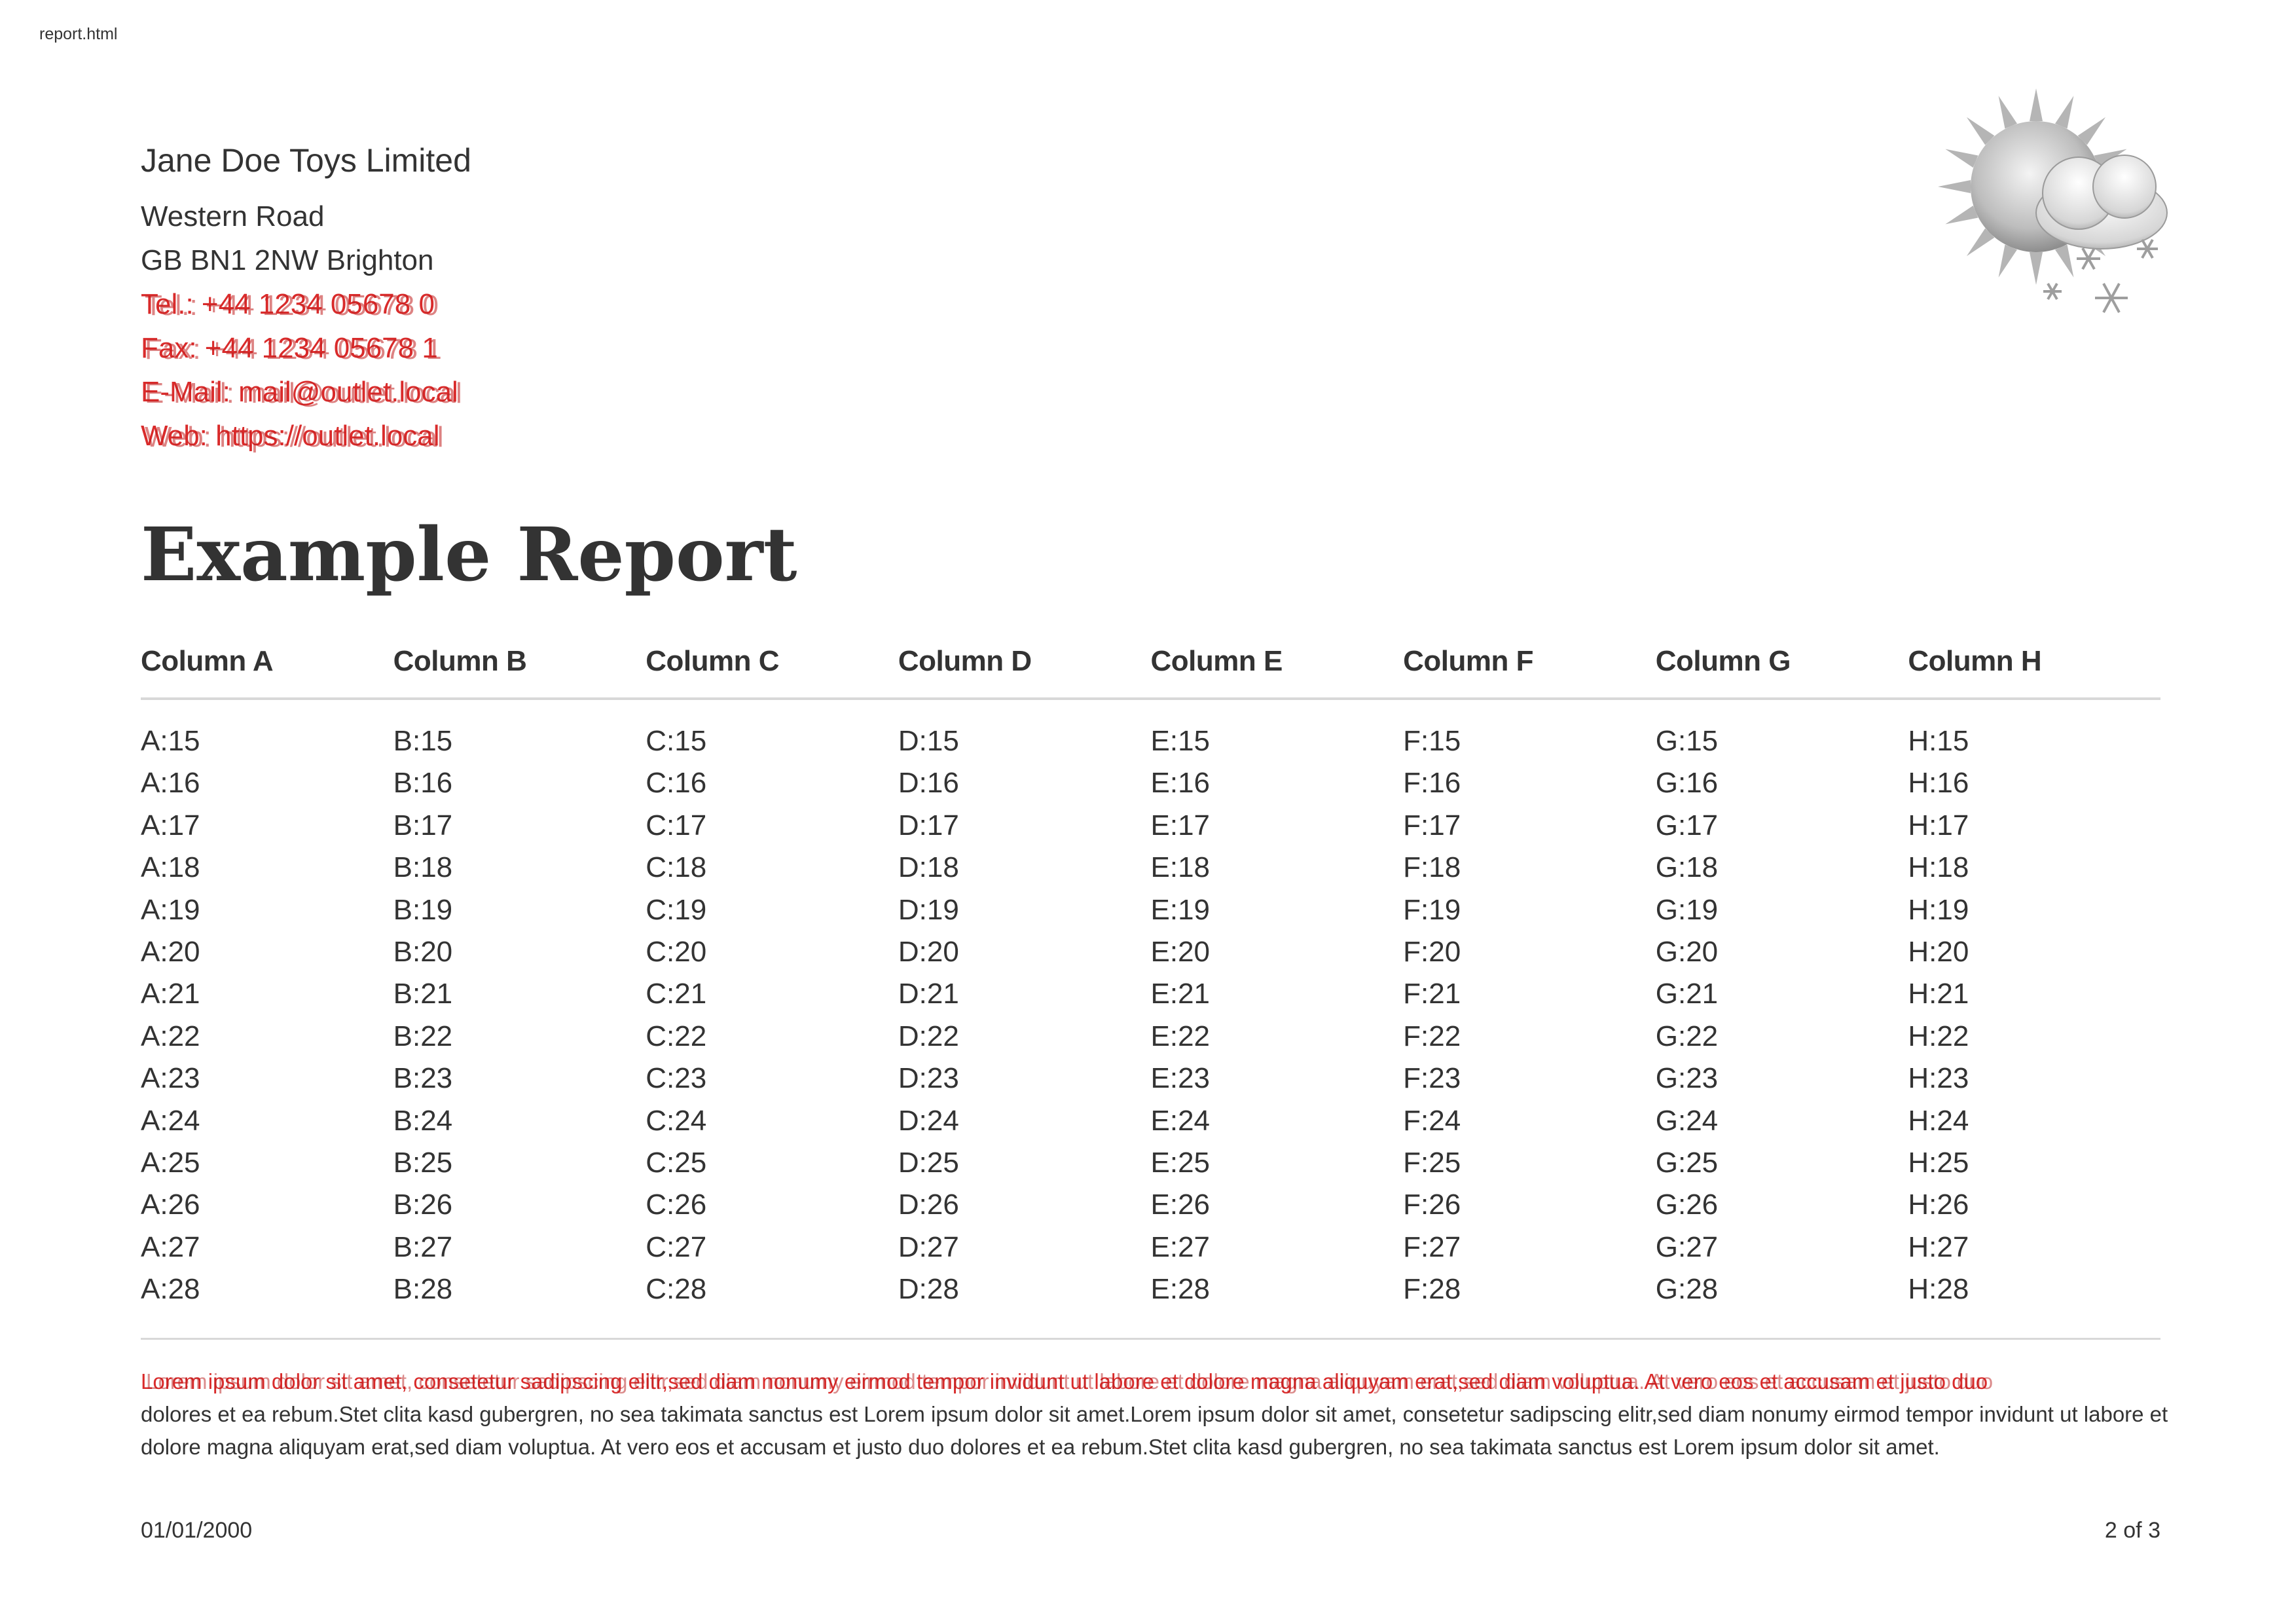  Describe the element at coordinates (1180, 1205) in the screenshot. I see `table-cell: E:26` at that location.